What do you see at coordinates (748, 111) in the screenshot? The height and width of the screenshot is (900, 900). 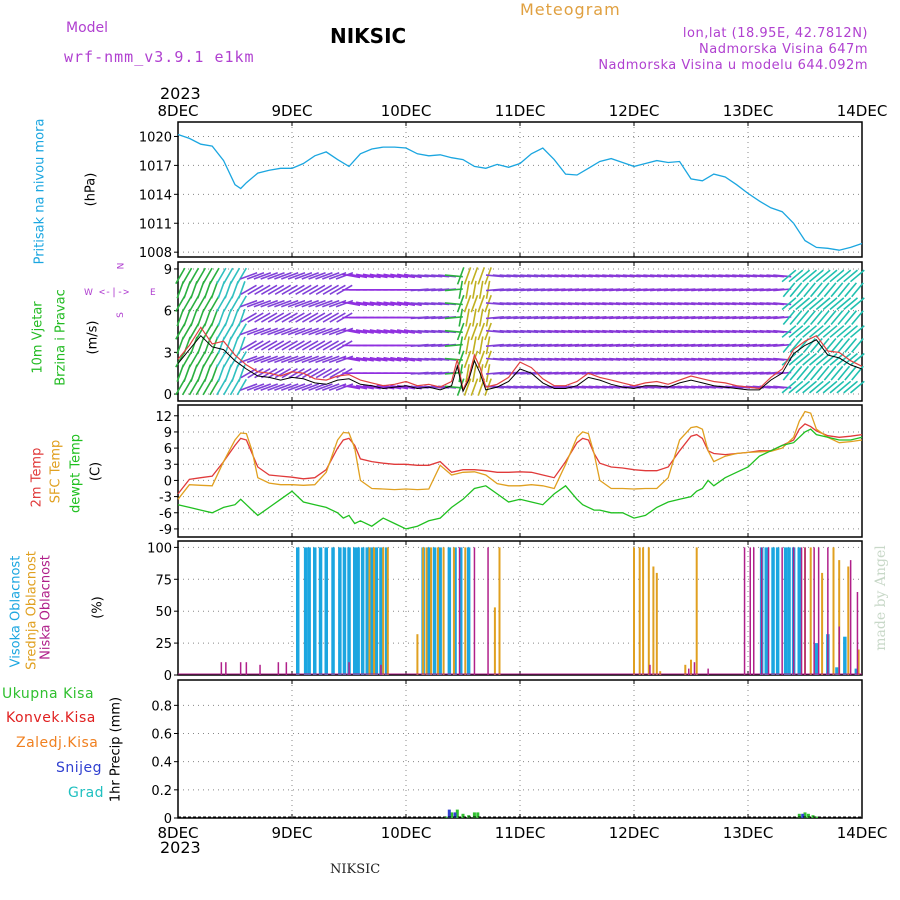 I see `top-xtick-label: 13DEC` at bounding box center [748, 111].